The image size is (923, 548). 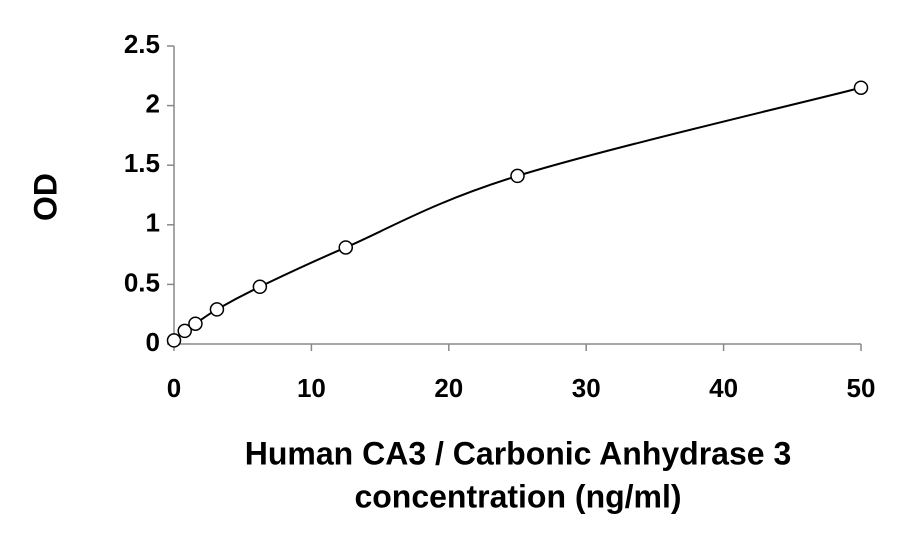 I want to click on y-tick-label: 1, so click(x=153, y=223).